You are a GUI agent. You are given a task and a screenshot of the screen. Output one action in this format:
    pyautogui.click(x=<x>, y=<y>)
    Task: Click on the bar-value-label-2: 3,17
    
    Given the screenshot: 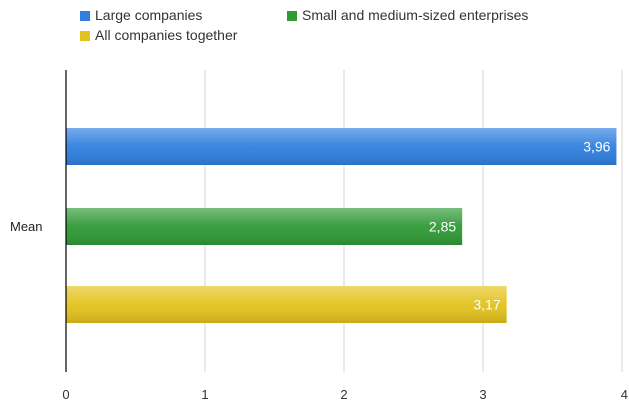 What is the action you would take?
    pyautogui.click(x=486, y=305)
    